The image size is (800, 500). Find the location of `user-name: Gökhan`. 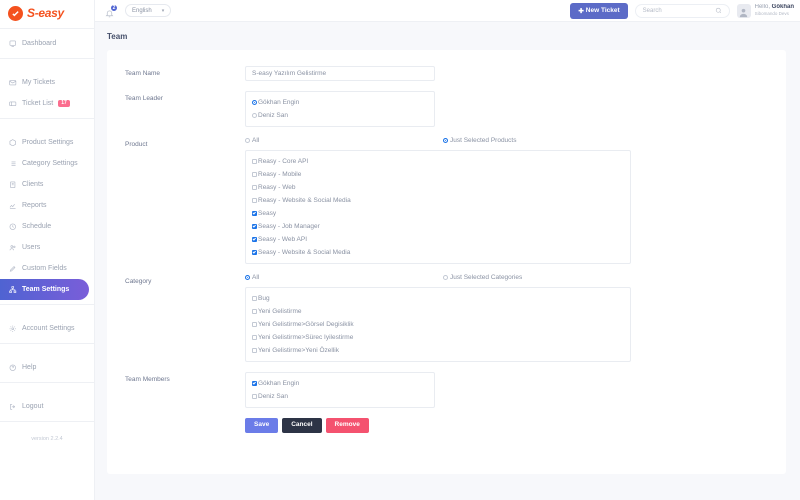

user-name: Gökhan is located at coordinates (782, 6).